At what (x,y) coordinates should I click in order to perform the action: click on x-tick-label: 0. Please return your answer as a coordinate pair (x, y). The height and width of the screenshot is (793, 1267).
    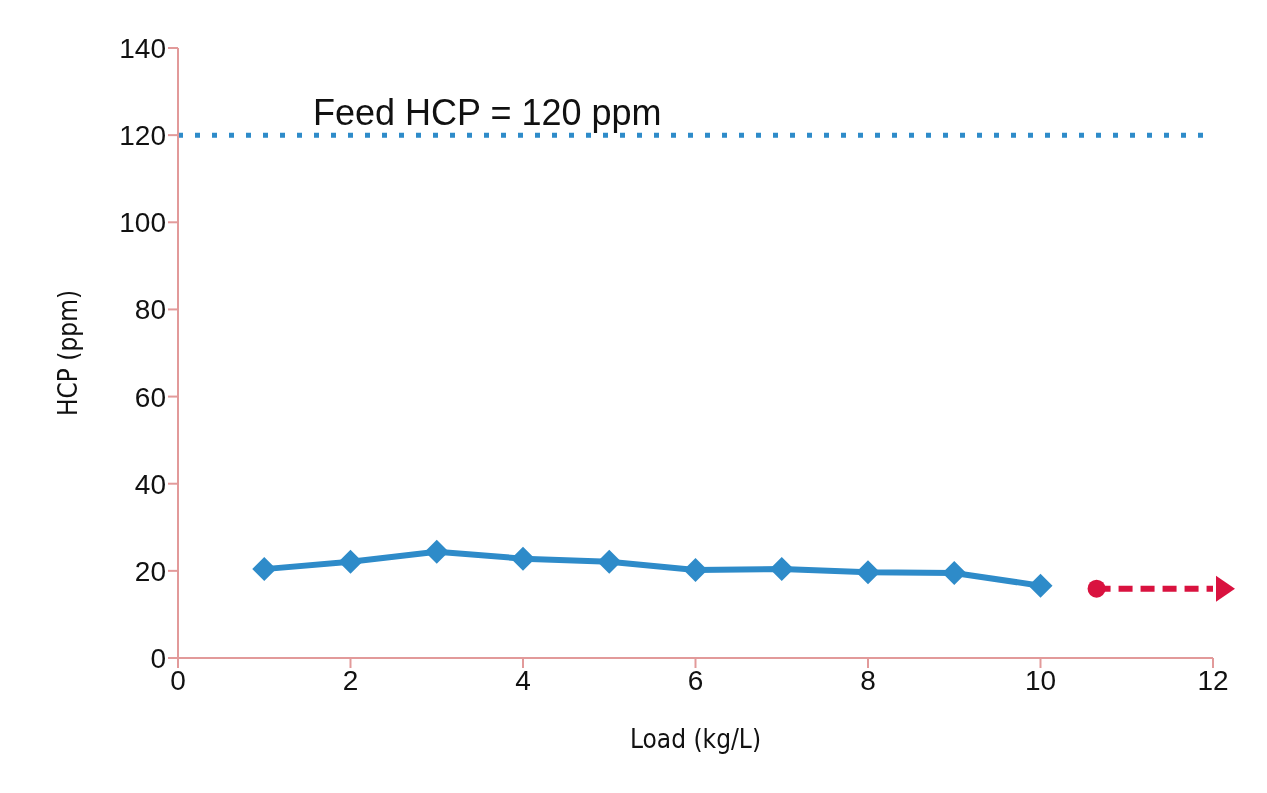
    Looking at the image, I should click on (178, 680).